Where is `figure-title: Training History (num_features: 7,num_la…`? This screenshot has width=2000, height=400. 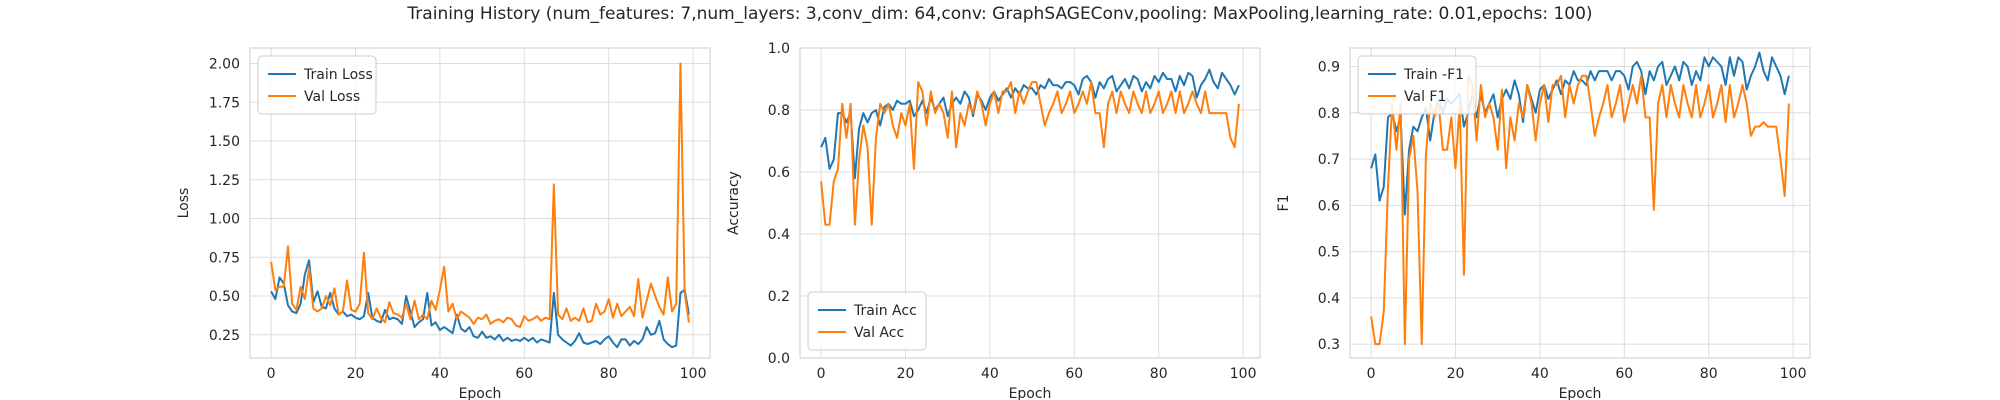
figure-title: Training History (num_features: 7,num_la… is located at coordinates (1000, 14).